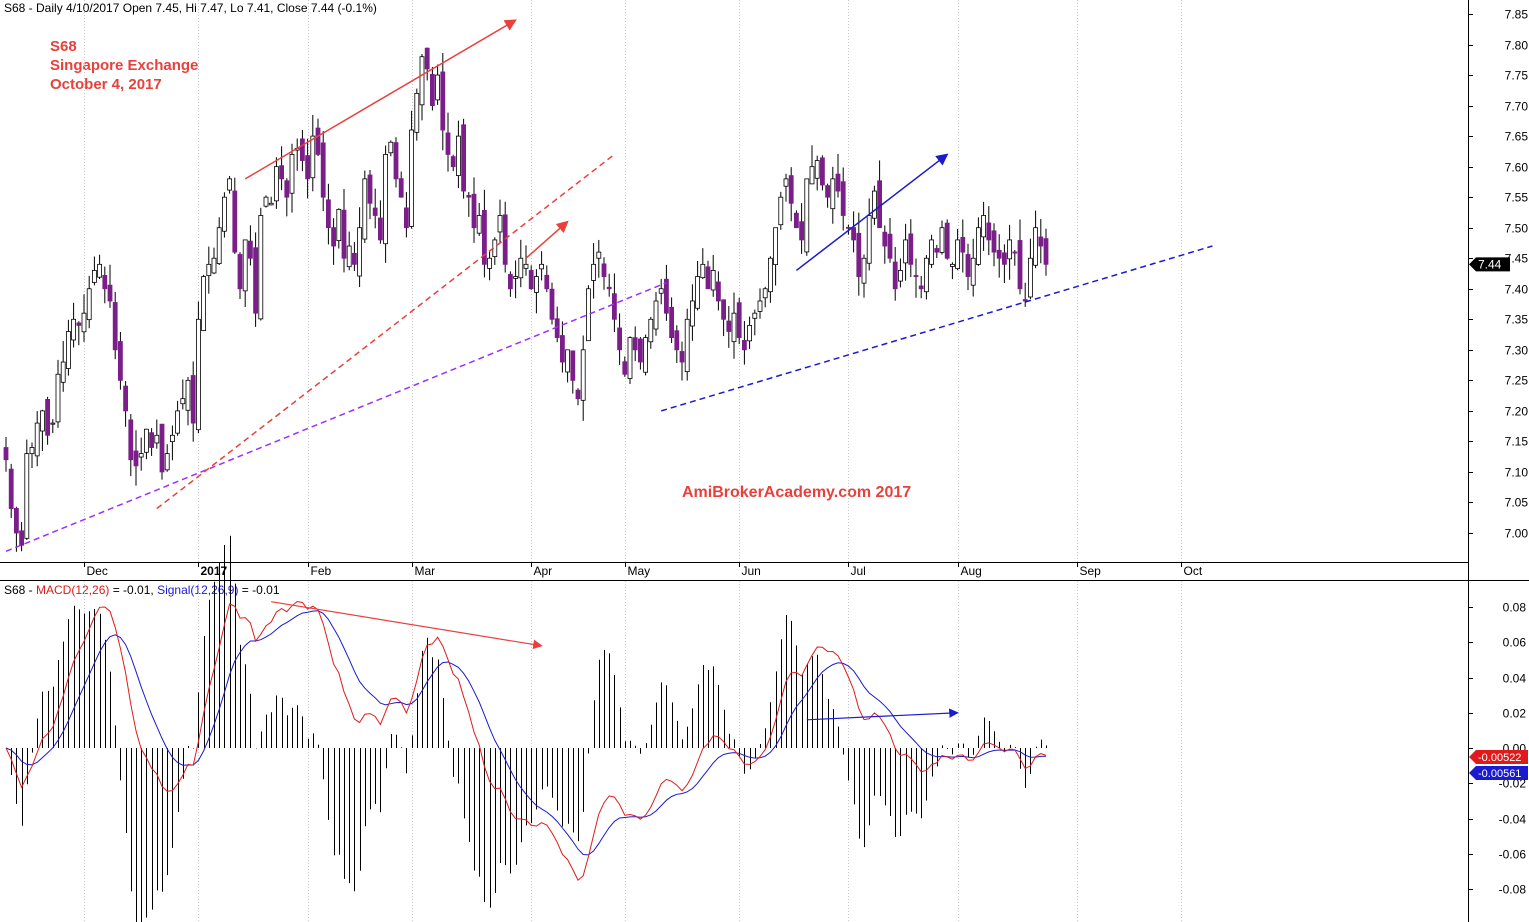 This screenshot has width=1529, height=922. What do you see at coordinates (1517, 15) in the screenshot?
I see `price-y-tick-label: 7.85` at bounding box center [1517, 15].